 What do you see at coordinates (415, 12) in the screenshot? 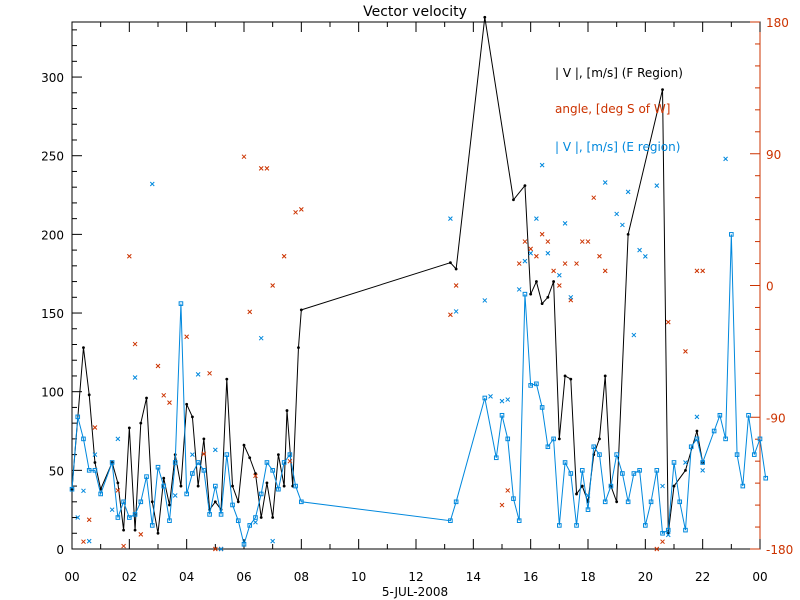
I see `chart-title: Vector velocity` at bounding box center [415, 12].